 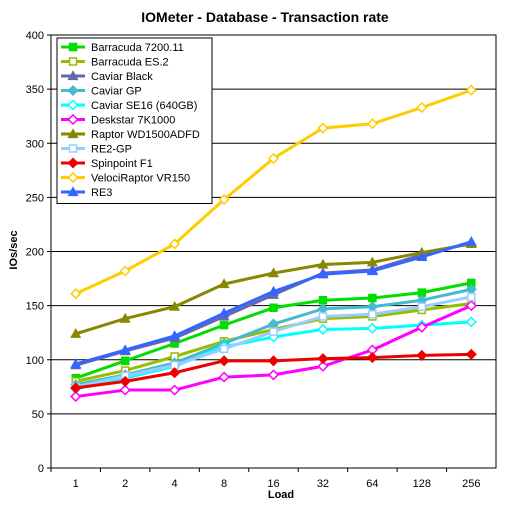 What do you see at coordinates (130, 63) in the screenshot?
I see `legend-label: Barracuda ES.2` at bounding box center [130, 63].